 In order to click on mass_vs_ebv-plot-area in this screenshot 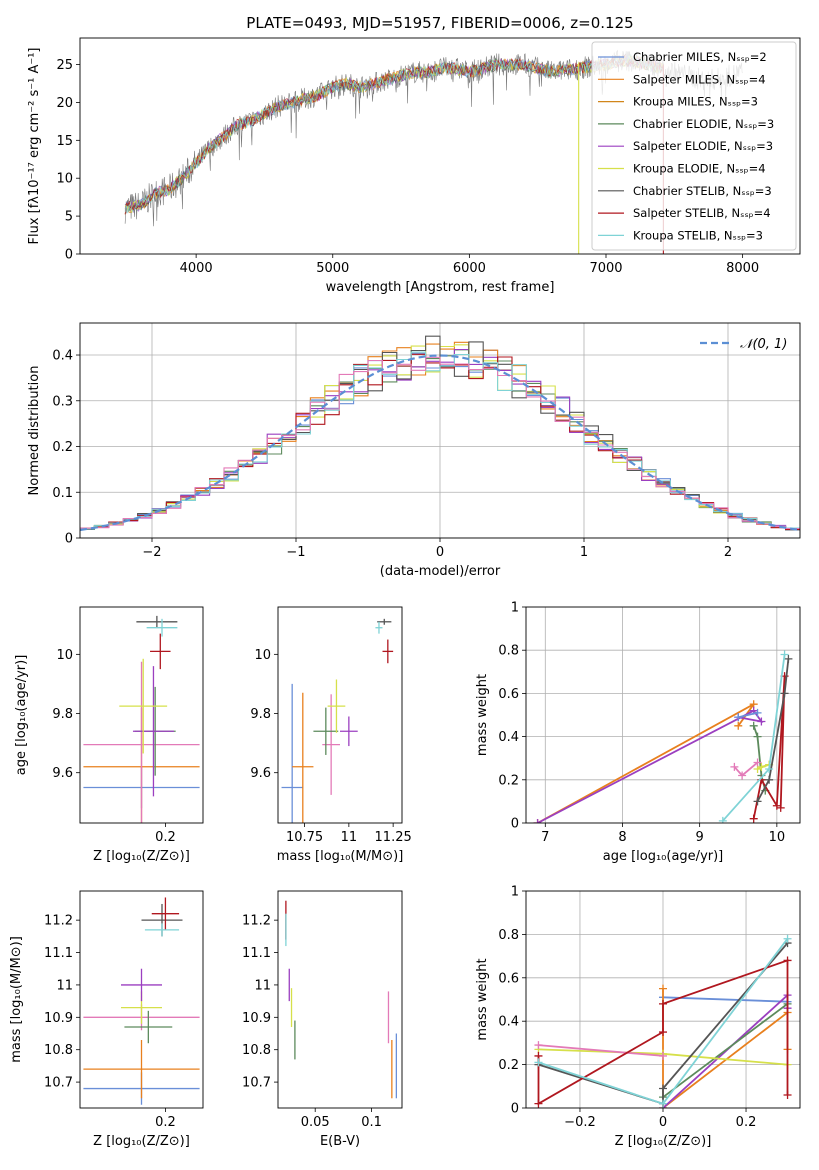, I will do `click(341, 999)`.